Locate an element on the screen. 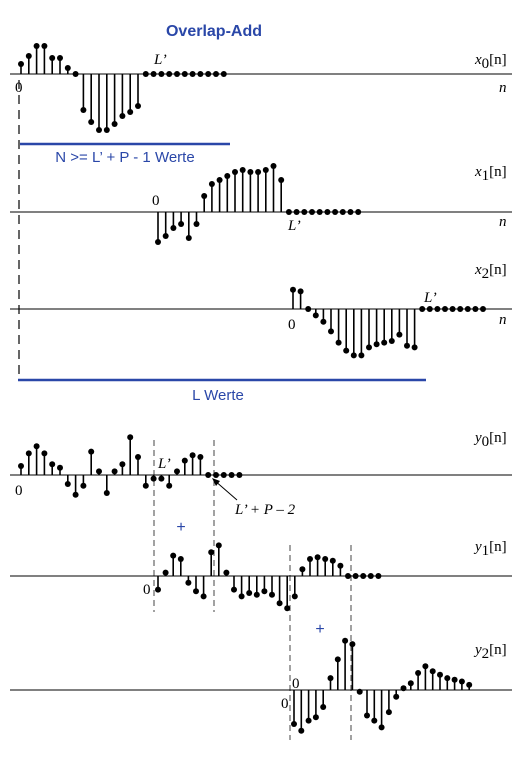  y2-zero-label: 0 is located at coordinates (296, 684).